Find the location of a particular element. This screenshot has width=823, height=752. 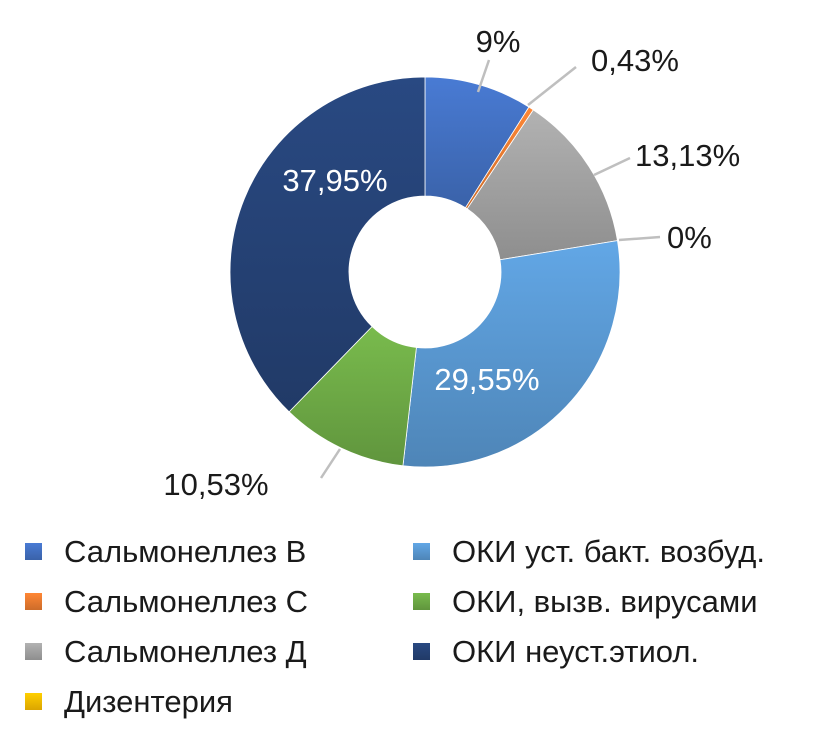

data-label-7: 37,95% is located at coordinates (334, 180).